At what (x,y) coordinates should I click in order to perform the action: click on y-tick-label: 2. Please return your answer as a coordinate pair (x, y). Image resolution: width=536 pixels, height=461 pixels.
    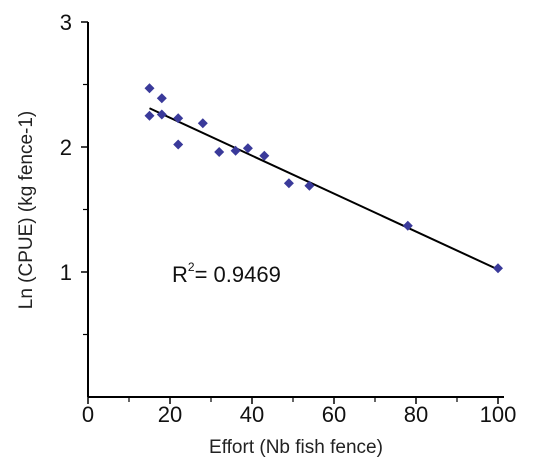
    Looking at the image, I should click on (66, 147).